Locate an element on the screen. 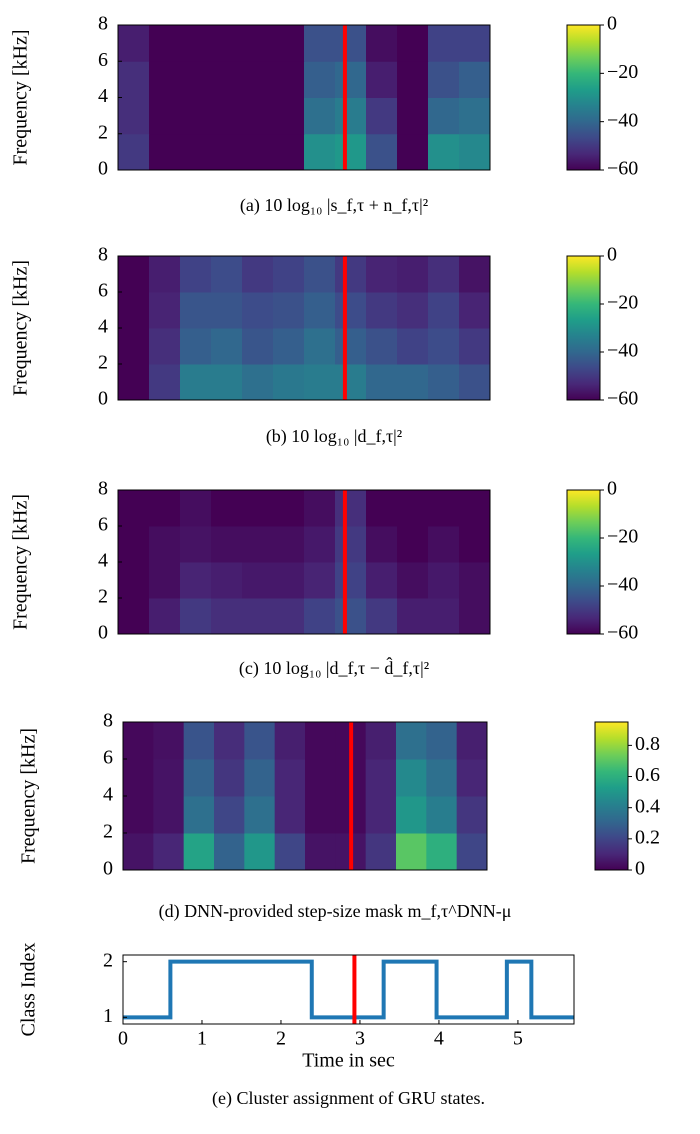 The image size is (700, 1134). y-axis-label: Frequency [kHz] is located at coordinates (21, 97).